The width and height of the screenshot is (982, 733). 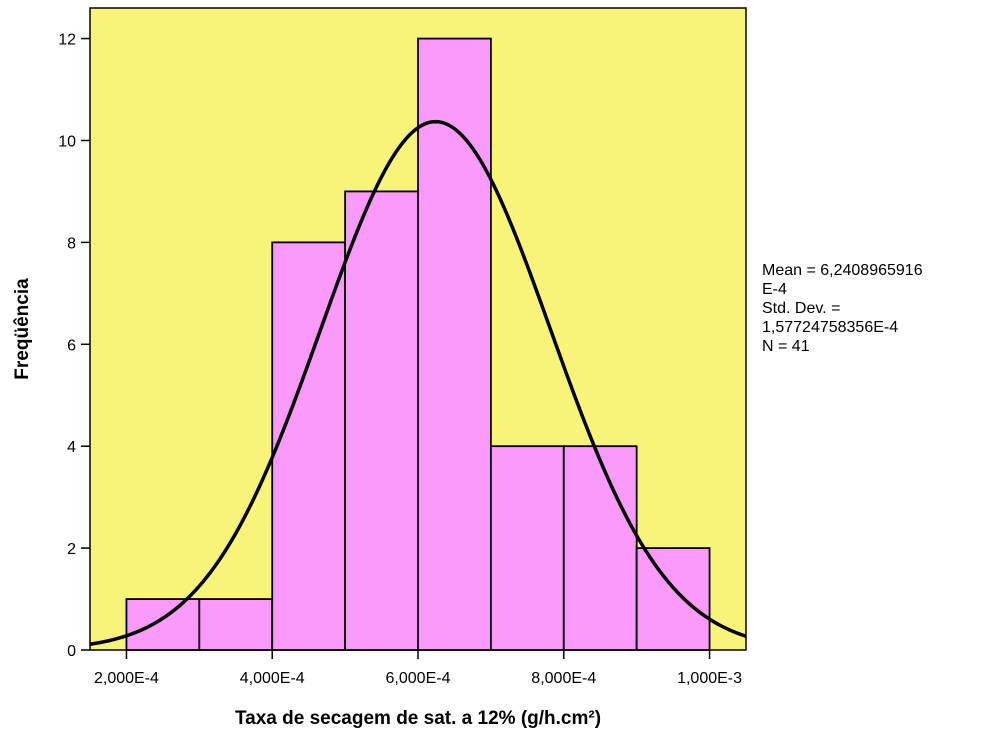 What do you see at coordinates (774, 289) in the screenshot?
I see `stats-line-mean-exp: E-4` at bounding box center [774, 289].